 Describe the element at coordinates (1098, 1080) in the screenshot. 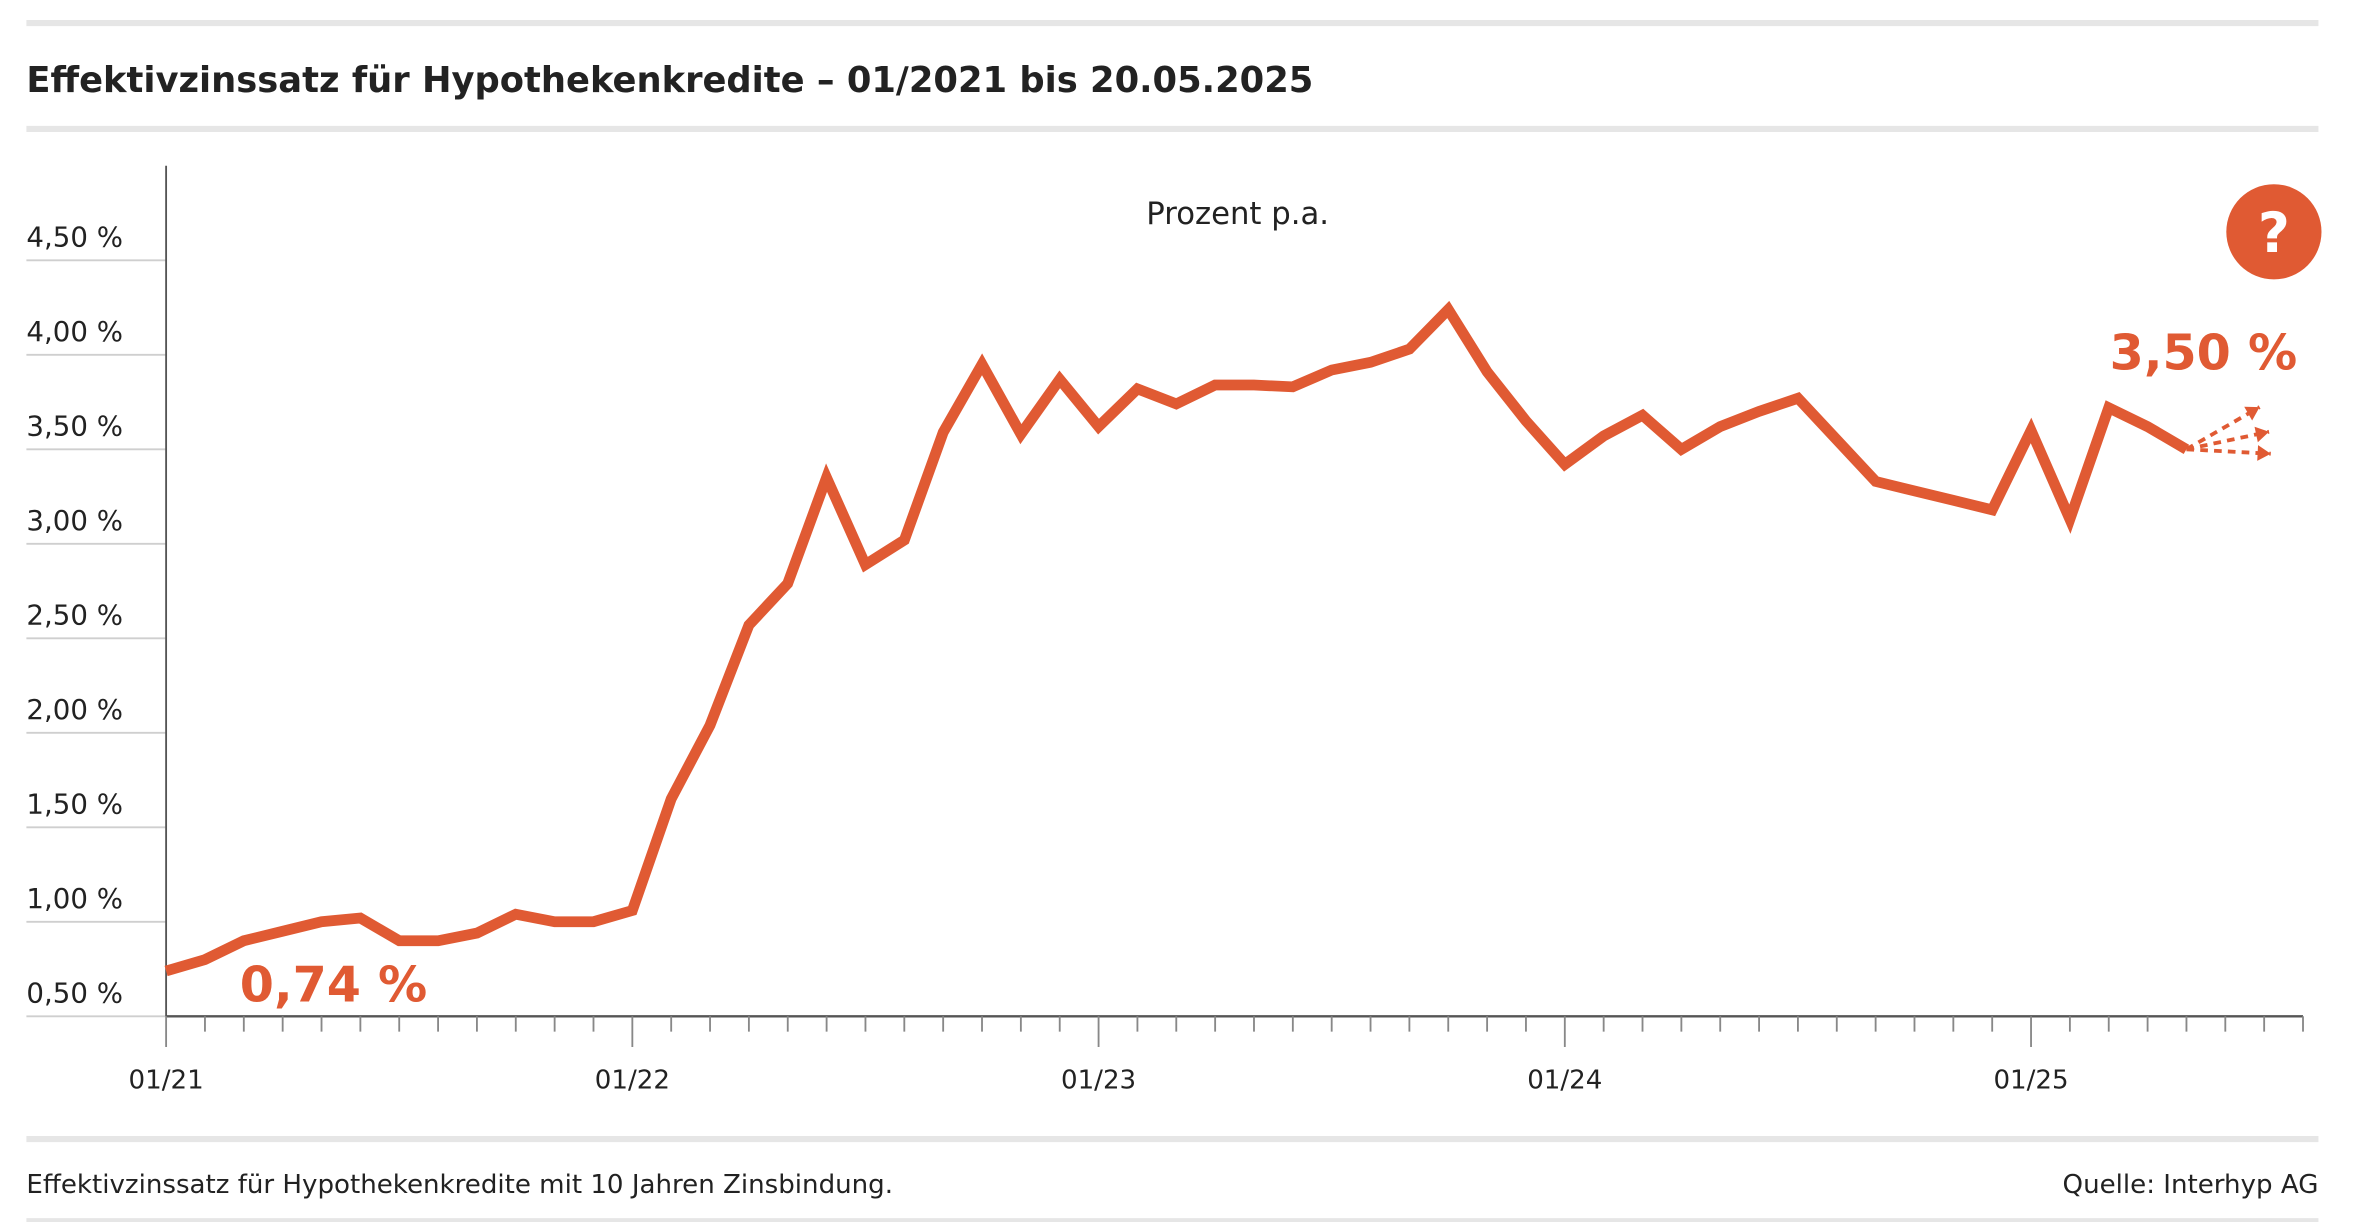

I see `x-tick-label: 01/23` at that location.